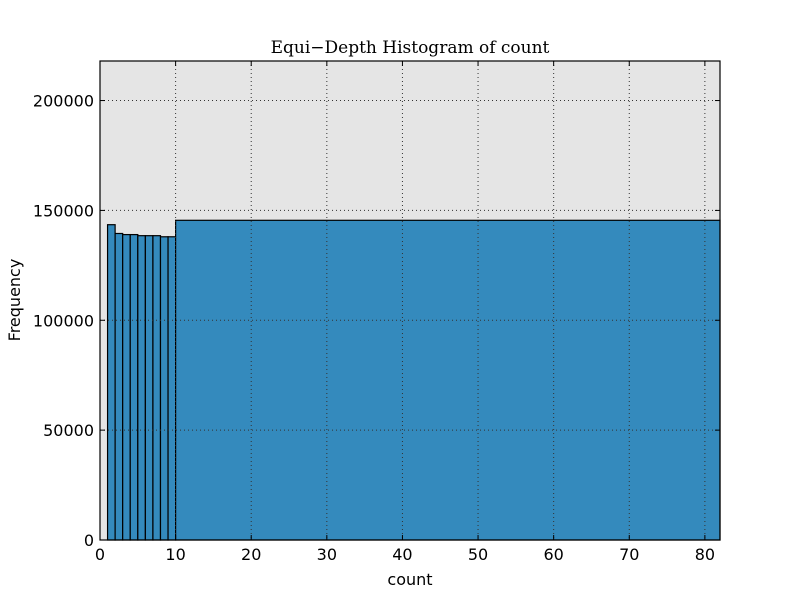 The image size is (800, 600). Describe the element at coordinates (100, 554) in the screenshot. I see `x-tick-label: 0` at that location.